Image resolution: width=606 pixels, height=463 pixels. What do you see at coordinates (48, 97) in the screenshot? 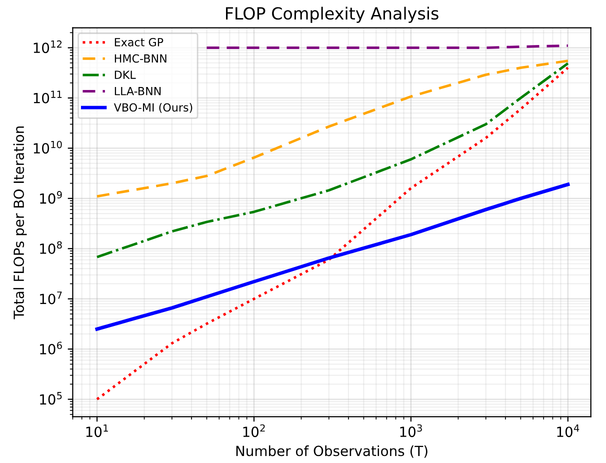
I see `y-tick-label: 10$^{11}$` at bounding box center [48, 97].